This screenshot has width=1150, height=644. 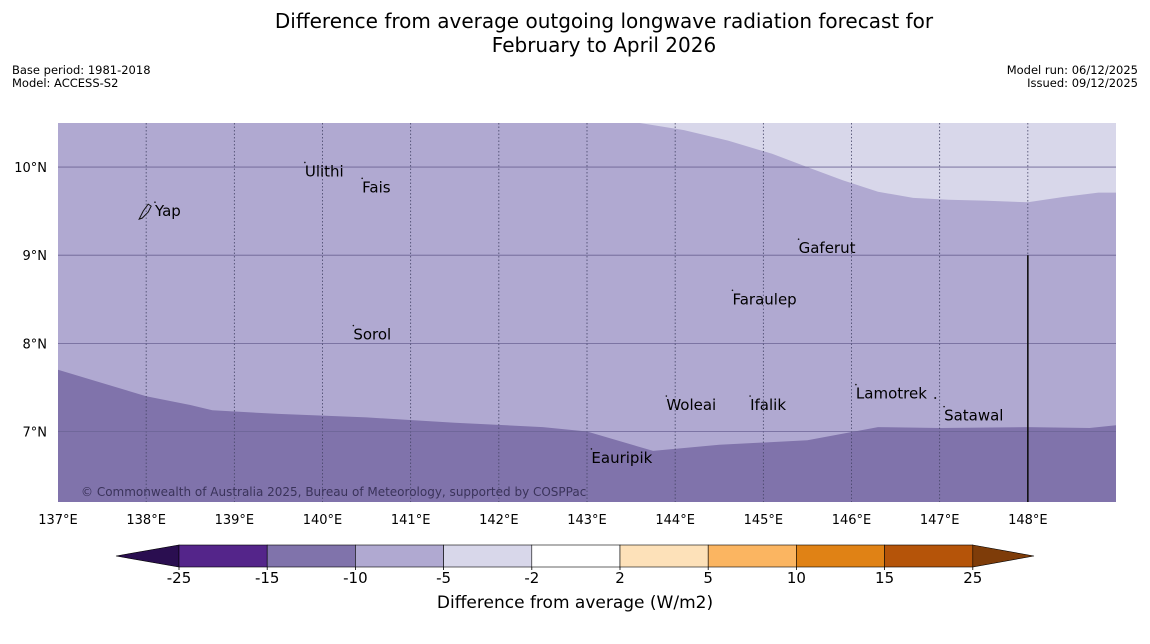 What do you see at coordinates (796, 578) in the screenshot?
I see `colorbar-tick-label: 10` at bounding box center [796, 578].